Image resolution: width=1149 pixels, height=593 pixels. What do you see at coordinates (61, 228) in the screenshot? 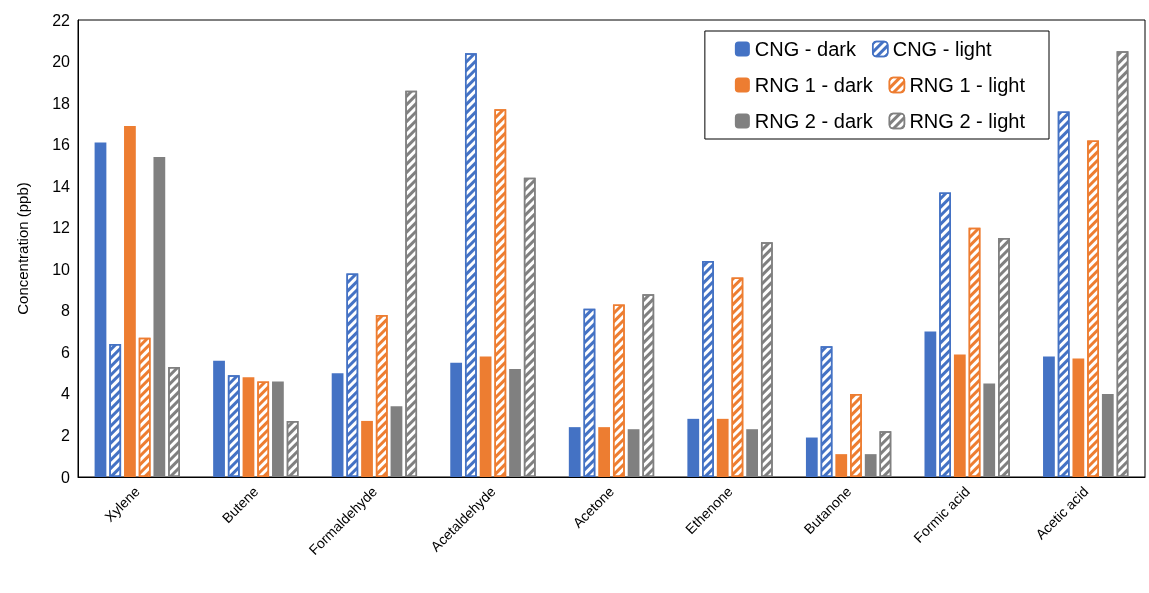
I see `y-tick-label: 12` at bounding box center [61, 228].